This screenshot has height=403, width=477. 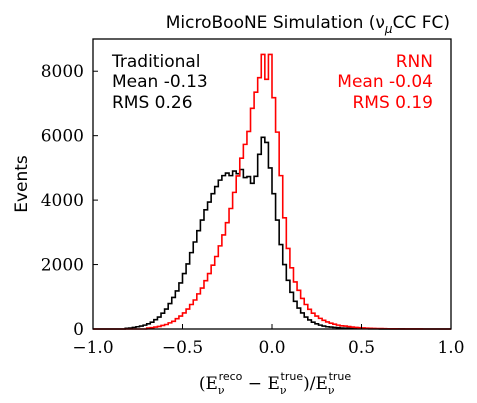 I want to click on legend-rnn: RNN Mean -0.04 RMS 0.19, so click(x=385, y=82).